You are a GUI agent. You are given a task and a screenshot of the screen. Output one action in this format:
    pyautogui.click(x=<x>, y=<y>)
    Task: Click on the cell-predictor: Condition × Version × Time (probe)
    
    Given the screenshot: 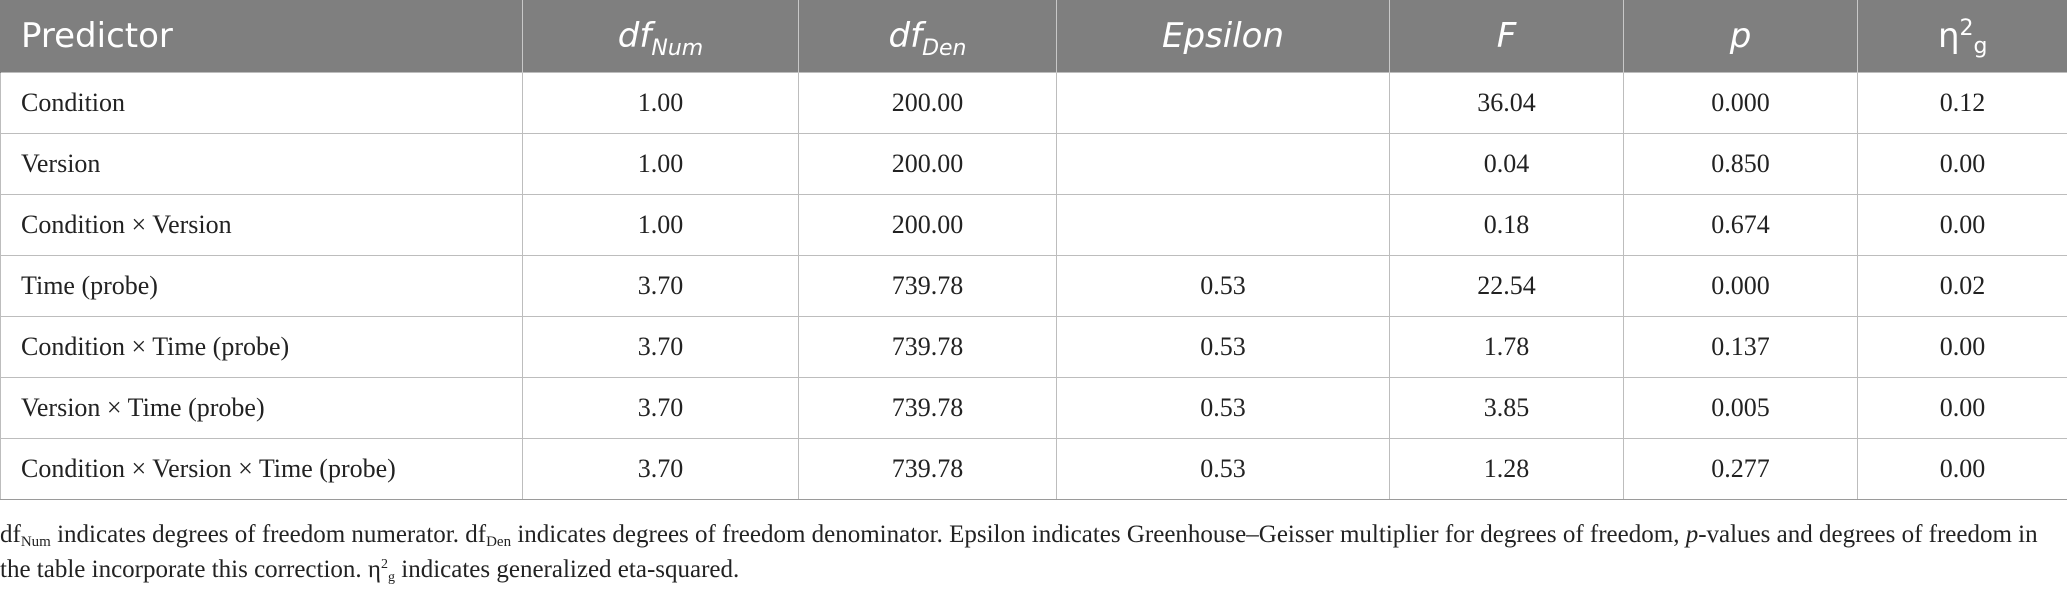 What is the action you would take?
    pyautogui.click(x=261, y=469)
    